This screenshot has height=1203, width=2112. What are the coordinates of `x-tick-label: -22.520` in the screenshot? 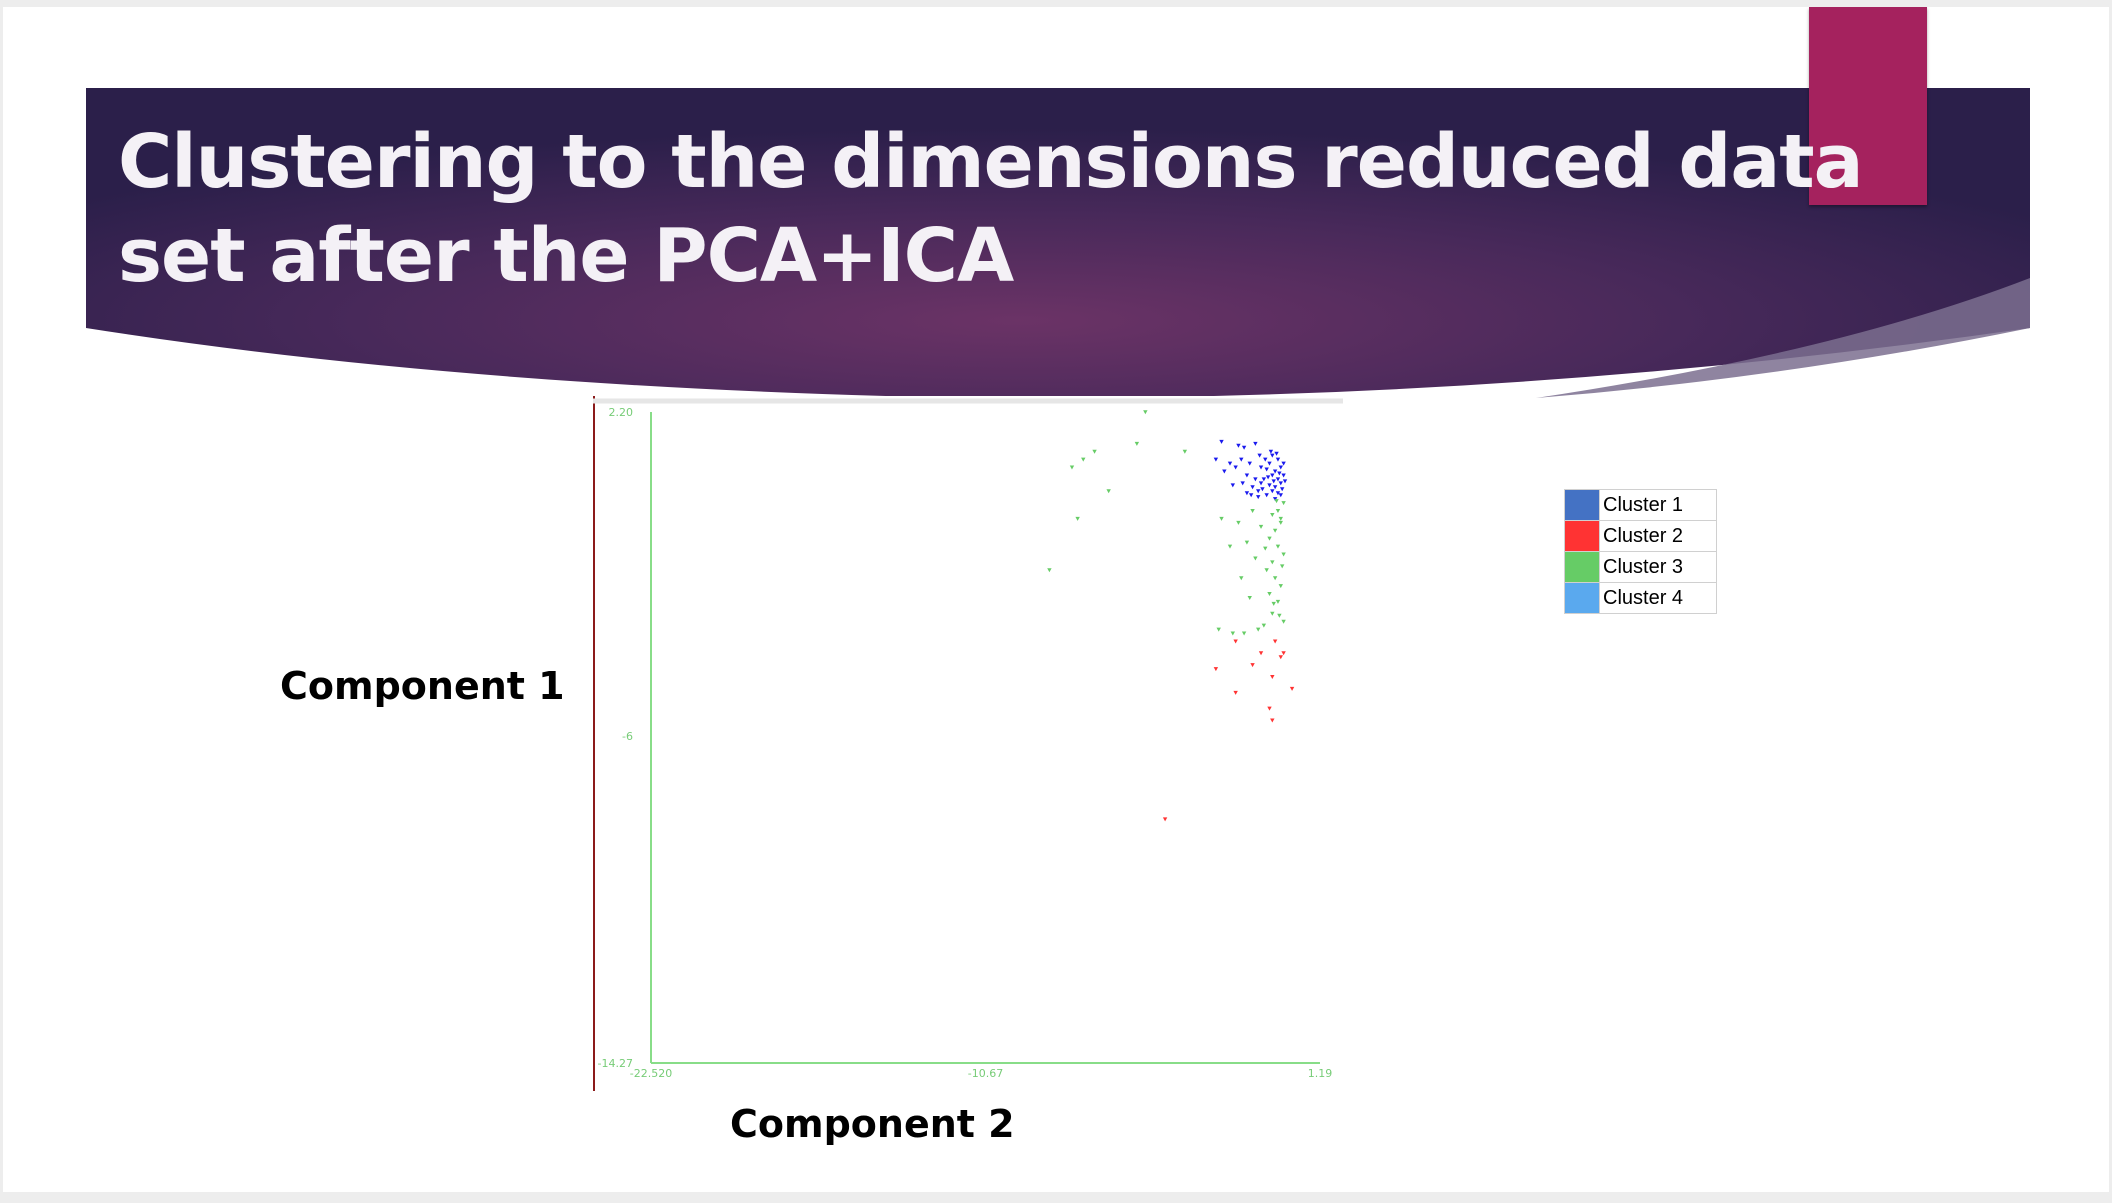 It's located at (651, 1073).